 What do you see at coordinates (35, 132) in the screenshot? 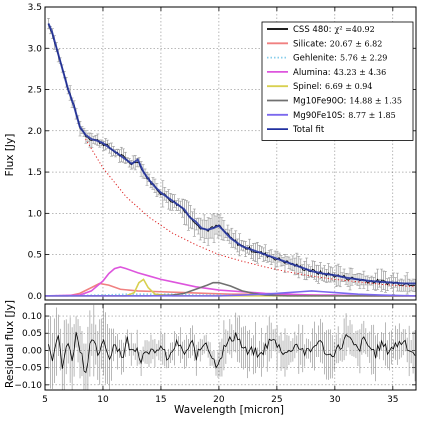
I see `flux-y-tick-label: 2.0` at bounding box center [35, 132].